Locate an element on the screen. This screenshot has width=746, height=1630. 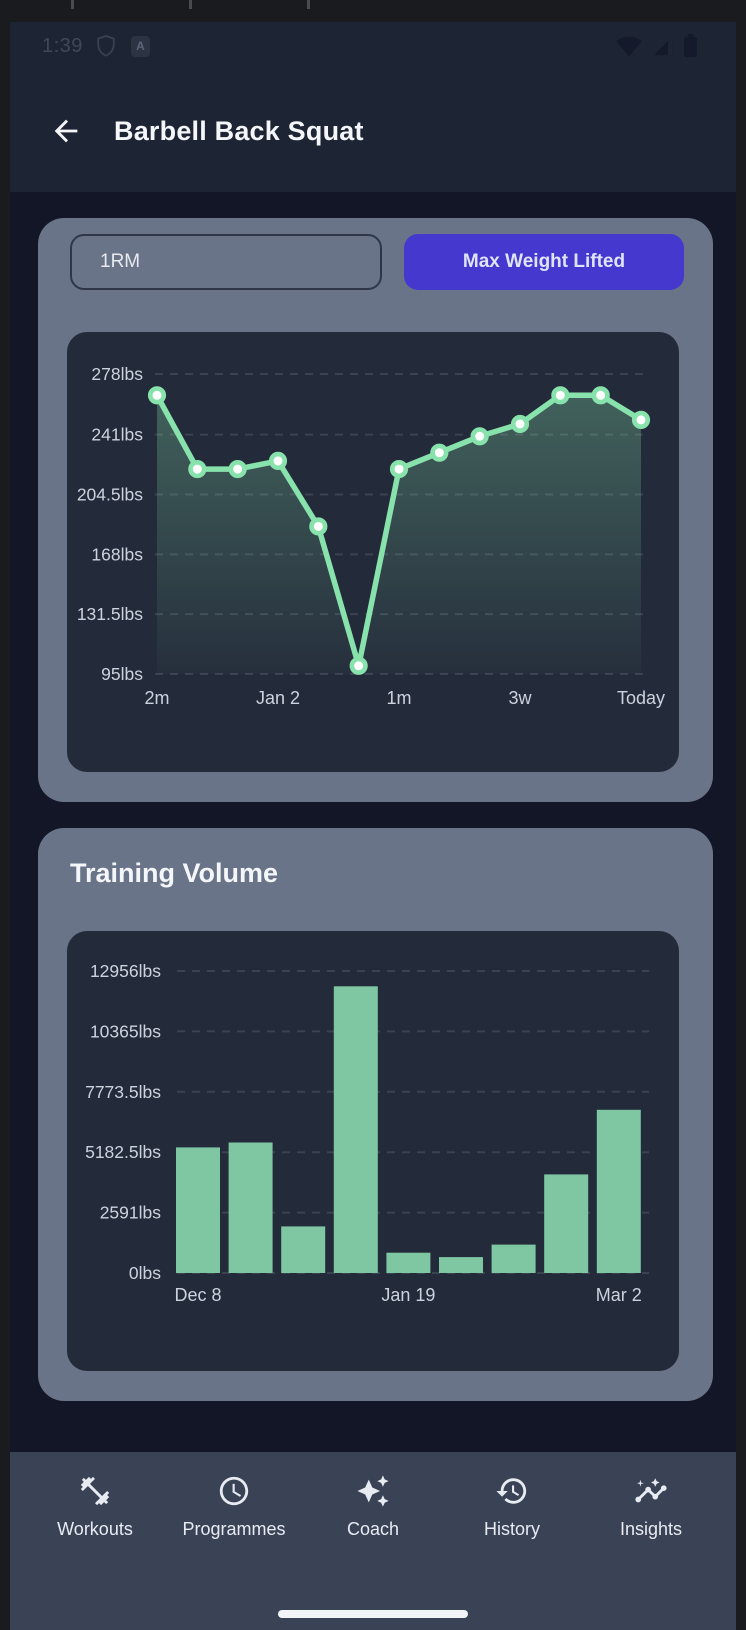
nav-item-programmes: Programmes is located at coordinates (234, 1552).